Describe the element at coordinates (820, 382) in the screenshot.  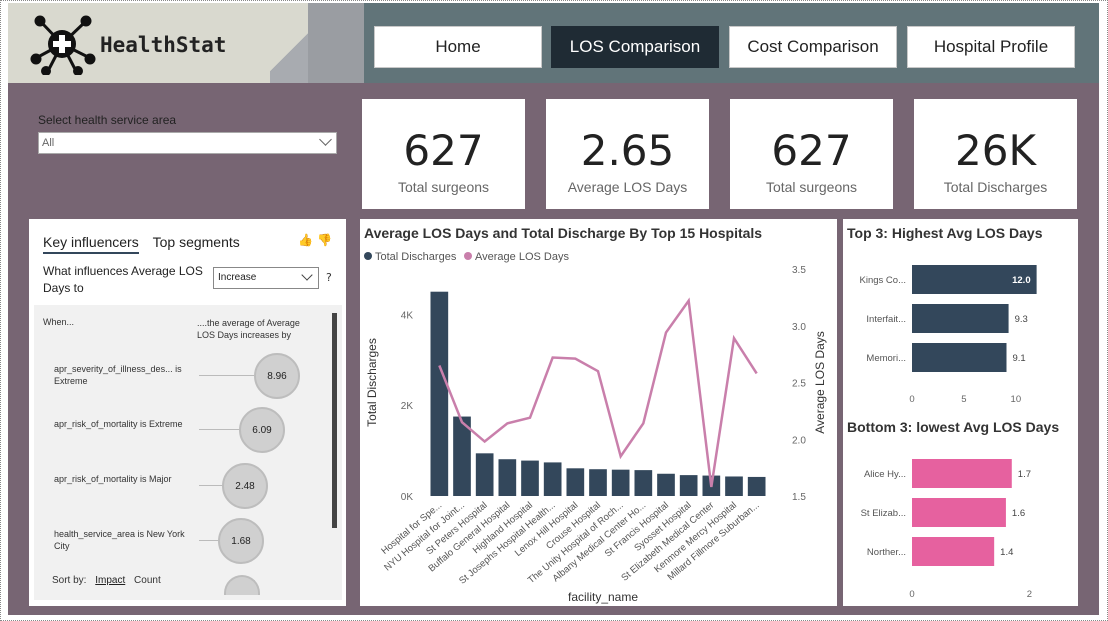
I see `y2-axis-label: Average LOS Days` at that location.